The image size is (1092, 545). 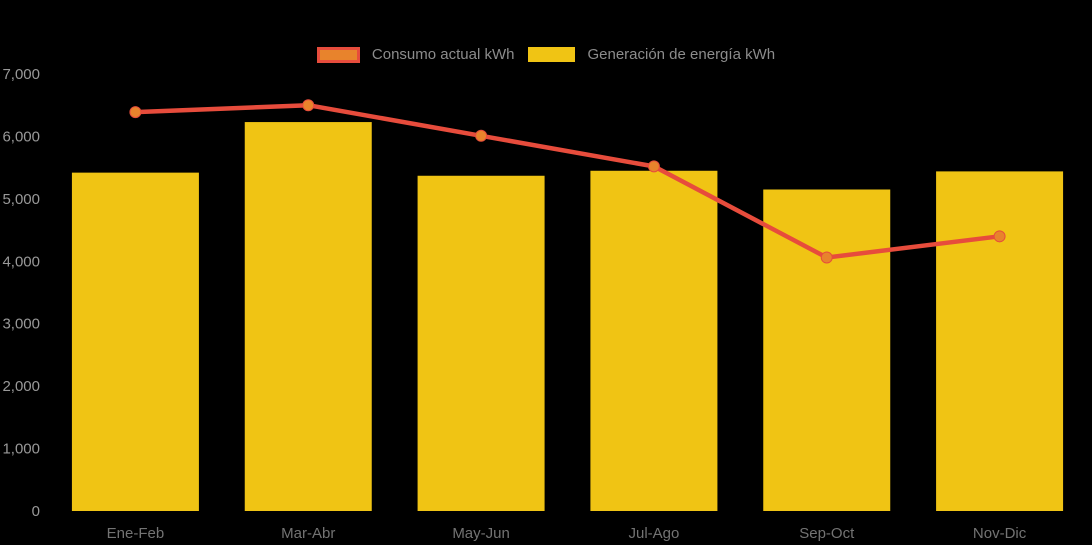 What do you see at coordinates (827, 350) in the screenshot?
I see `generation-bar-sep-oct` at bounding box center [827, 350].